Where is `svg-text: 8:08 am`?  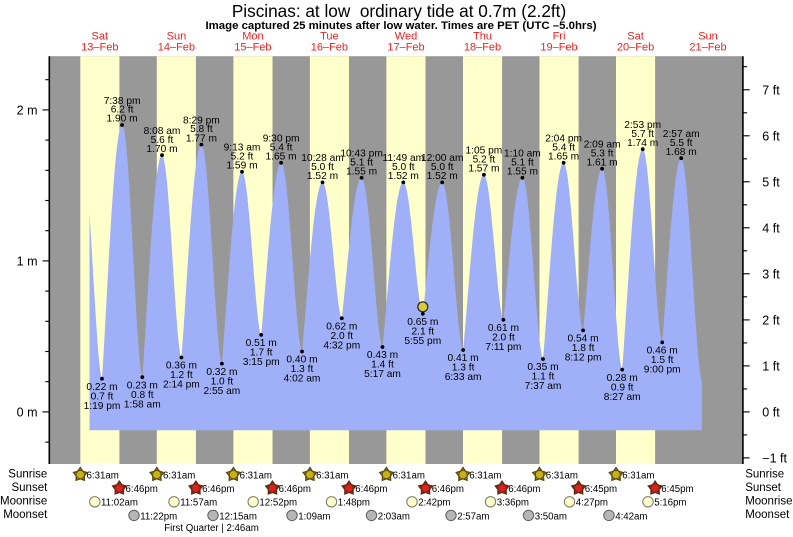 svg-text: 8:08 am is located at coordinates (162, 131).